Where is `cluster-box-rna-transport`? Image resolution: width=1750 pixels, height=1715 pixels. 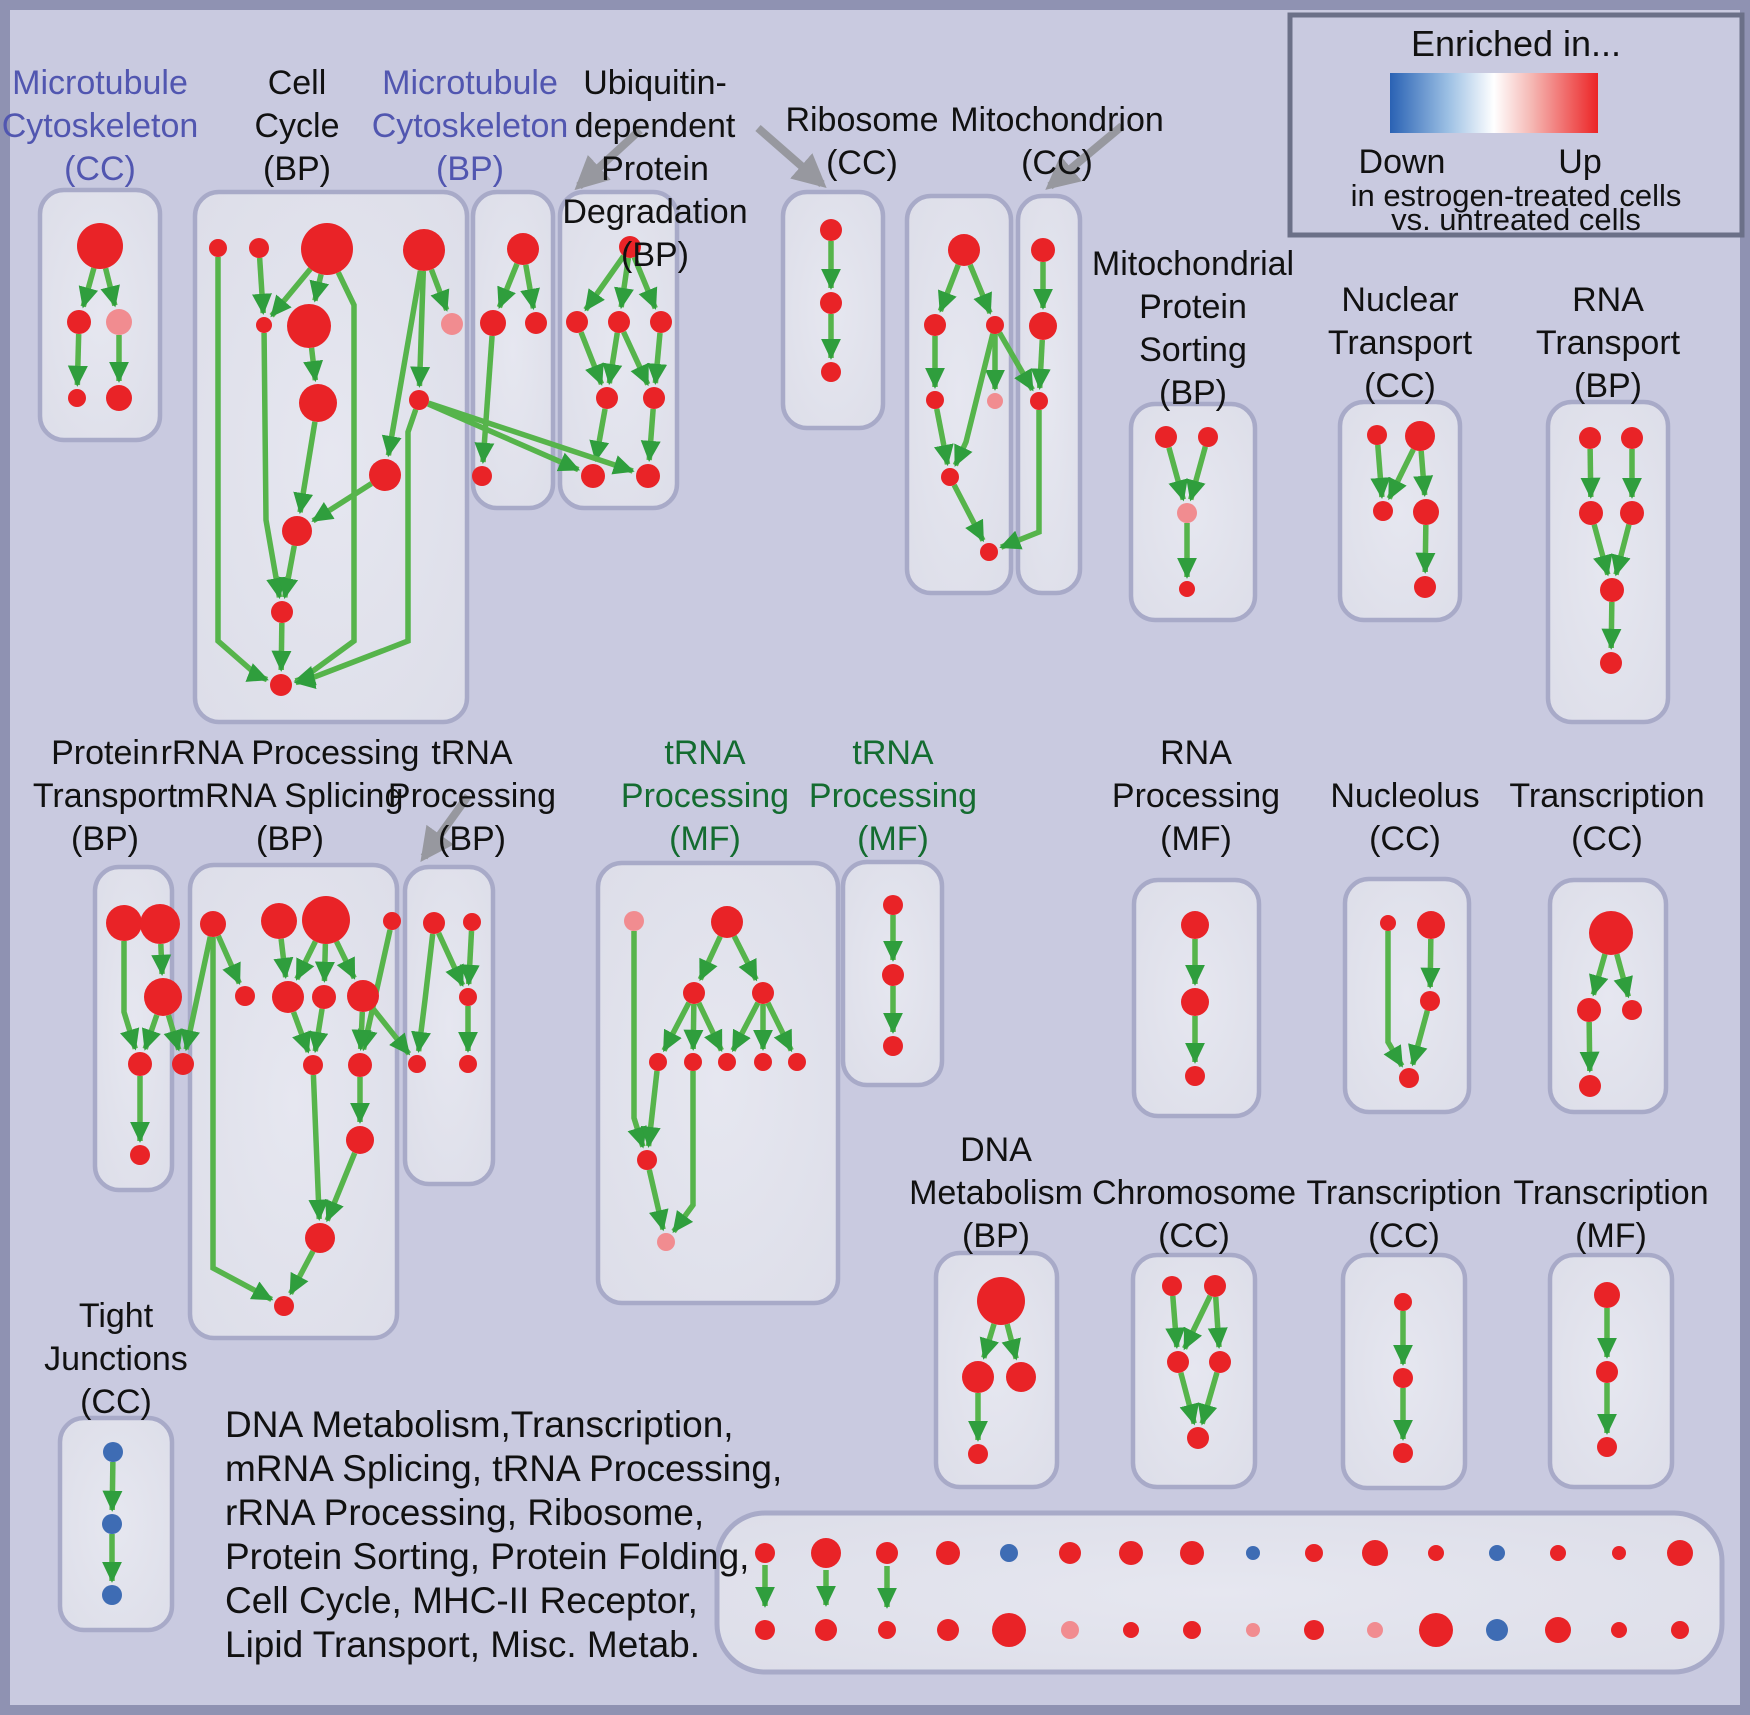
cluster-box-rna-transport is located at coordinates (1608, 562).